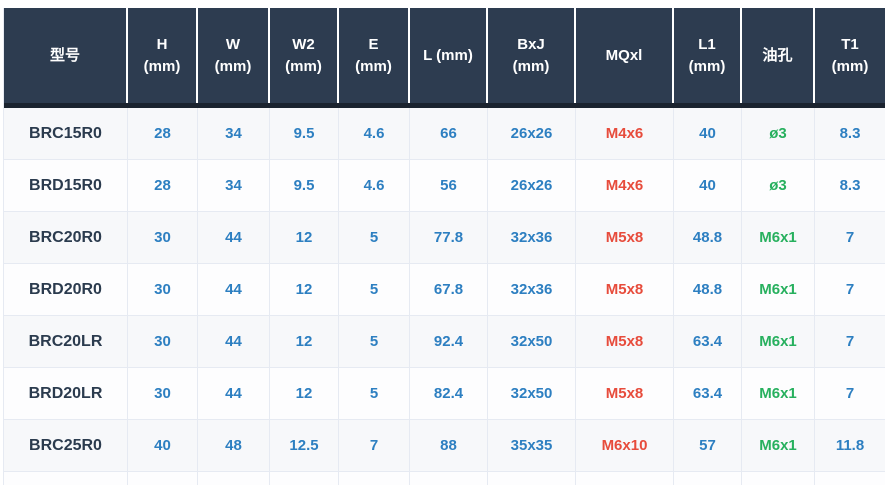 Image resolution: width=885 pixels, height=485 pixels. I want to click on header-cell-h: H (mm), so click(163, 55).